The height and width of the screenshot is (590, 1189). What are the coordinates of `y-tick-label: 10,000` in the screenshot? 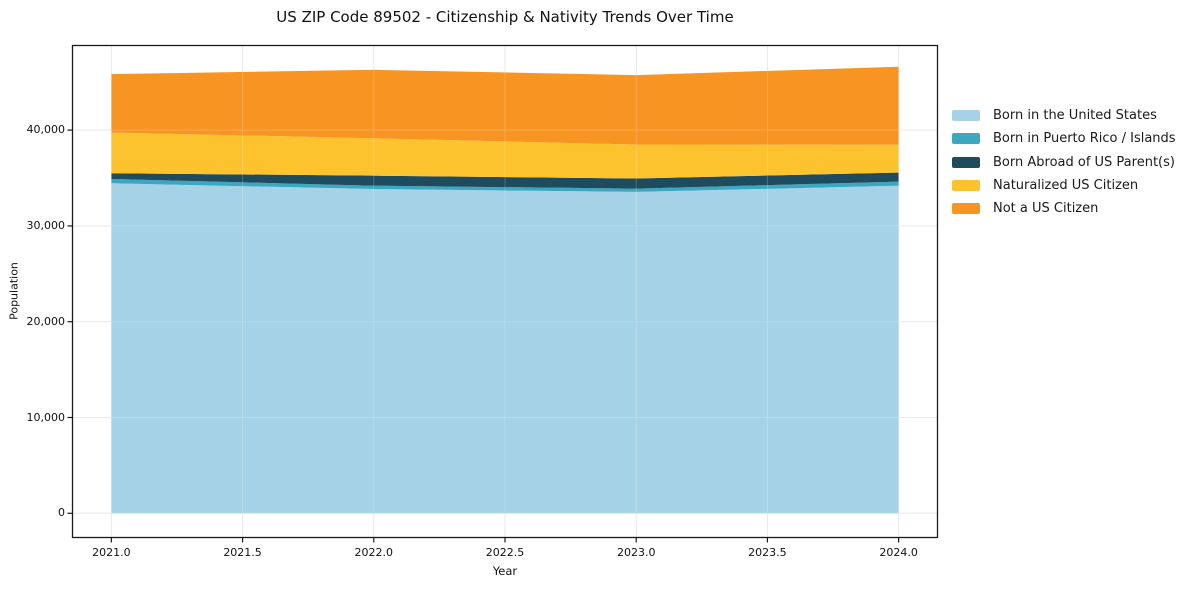 It's located at (46, 417).